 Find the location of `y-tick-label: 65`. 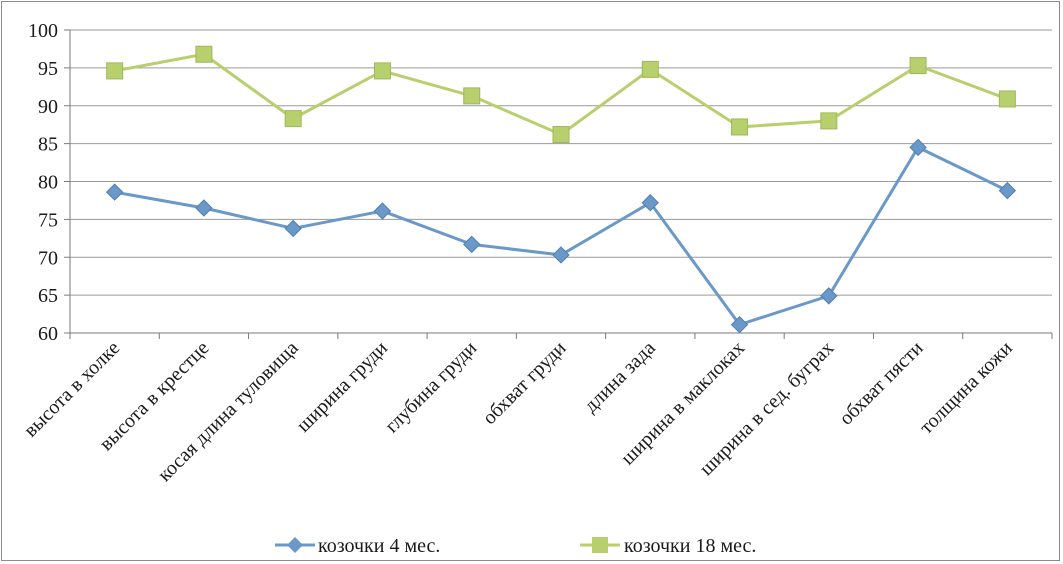

y-tick-label: 65 is located at coordinates (48, 296).